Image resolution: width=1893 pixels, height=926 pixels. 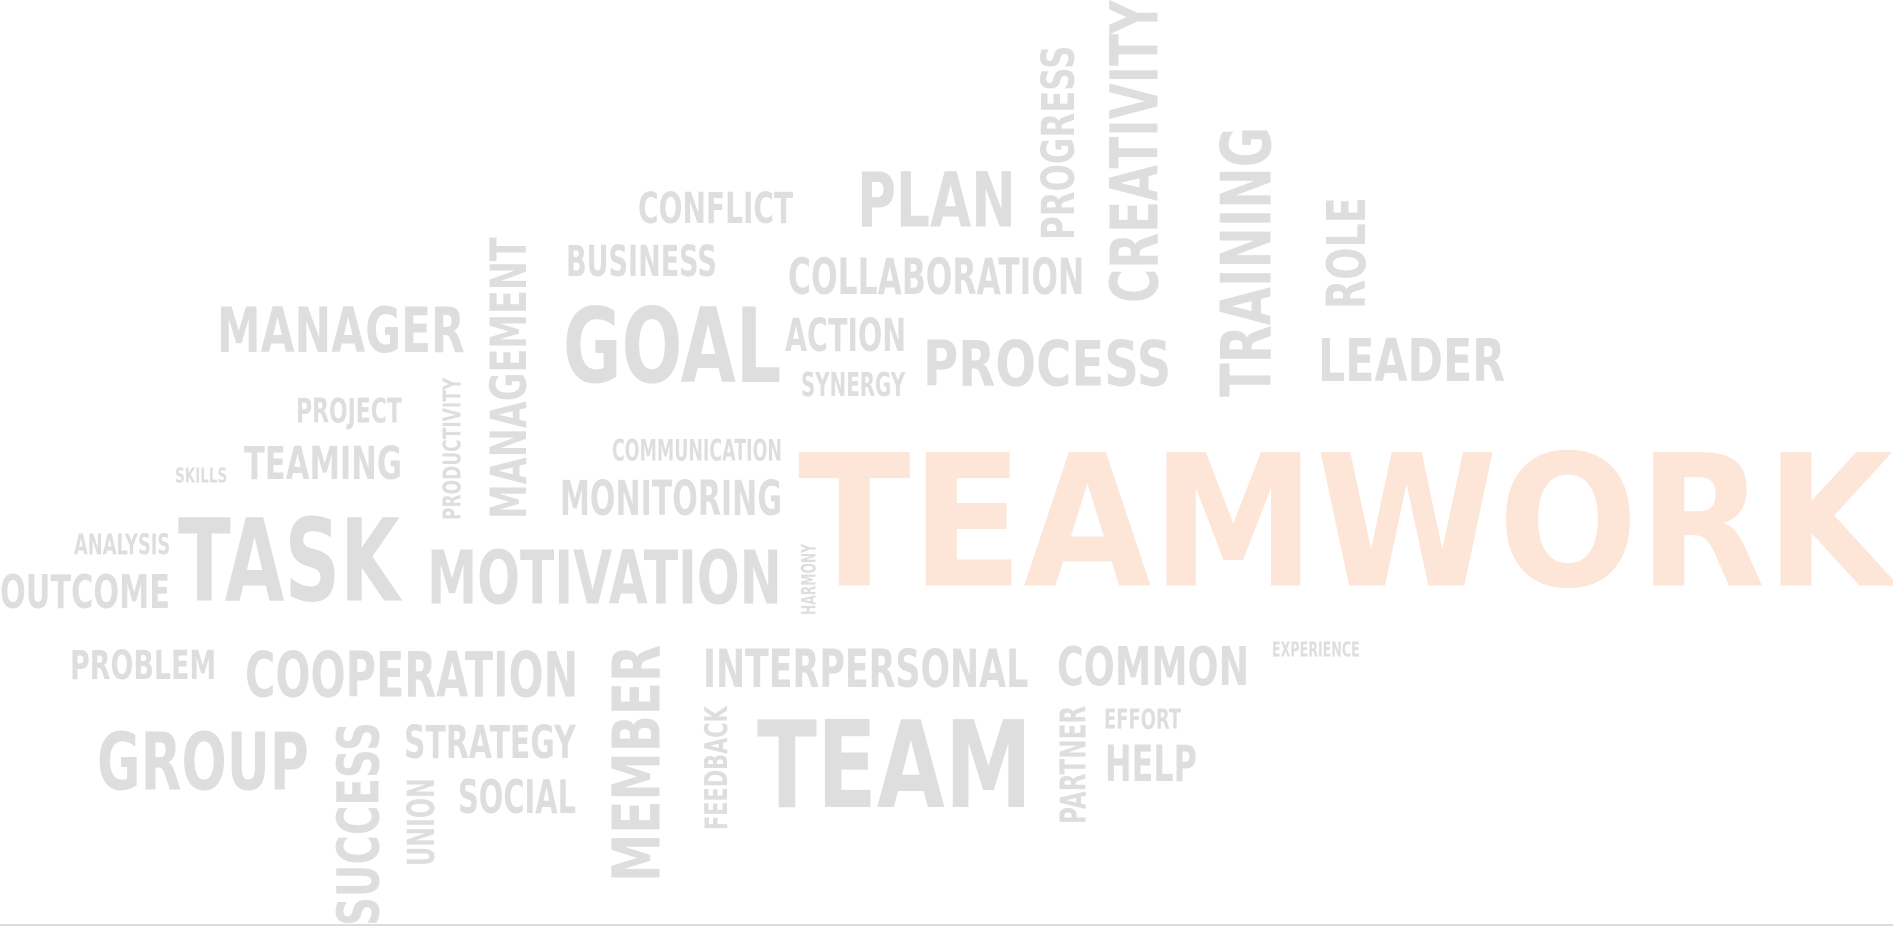 I want to click on word-manager: MANAGER, so click(x=341, y=331).